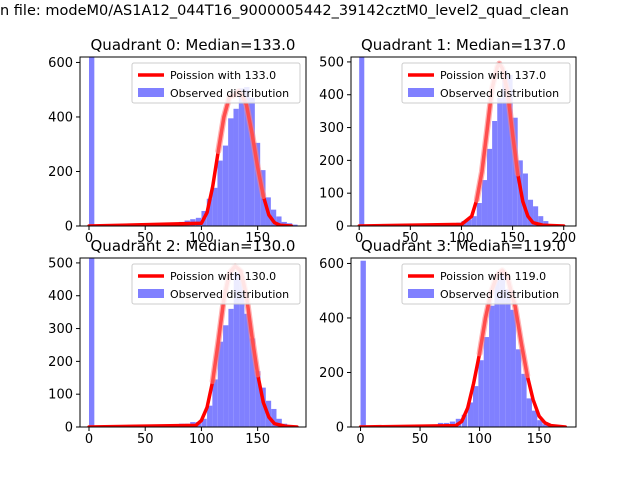 This screenshot has width=640, height=480. I want to click on legend: Poission with 119.0 Observed distribution, so click(486, 284).